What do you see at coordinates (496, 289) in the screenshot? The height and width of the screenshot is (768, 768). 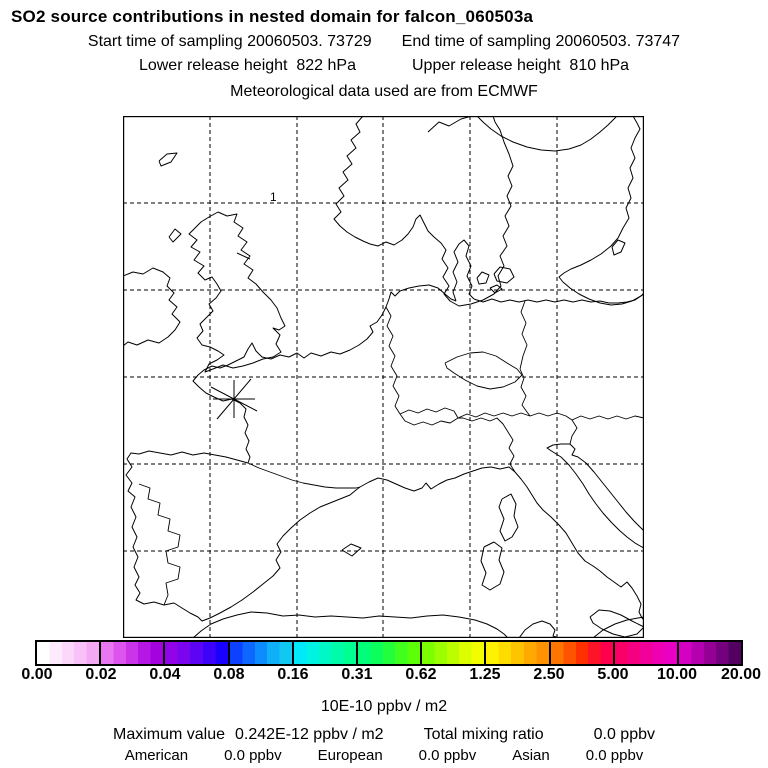 I see `coast-small-island` at bounding box center [496, 289].